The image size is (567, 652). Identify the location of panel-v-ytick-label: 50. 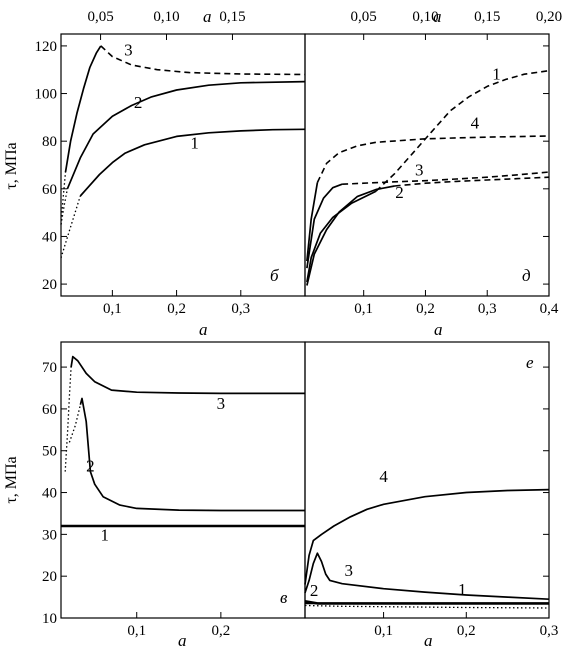
(49, 452).